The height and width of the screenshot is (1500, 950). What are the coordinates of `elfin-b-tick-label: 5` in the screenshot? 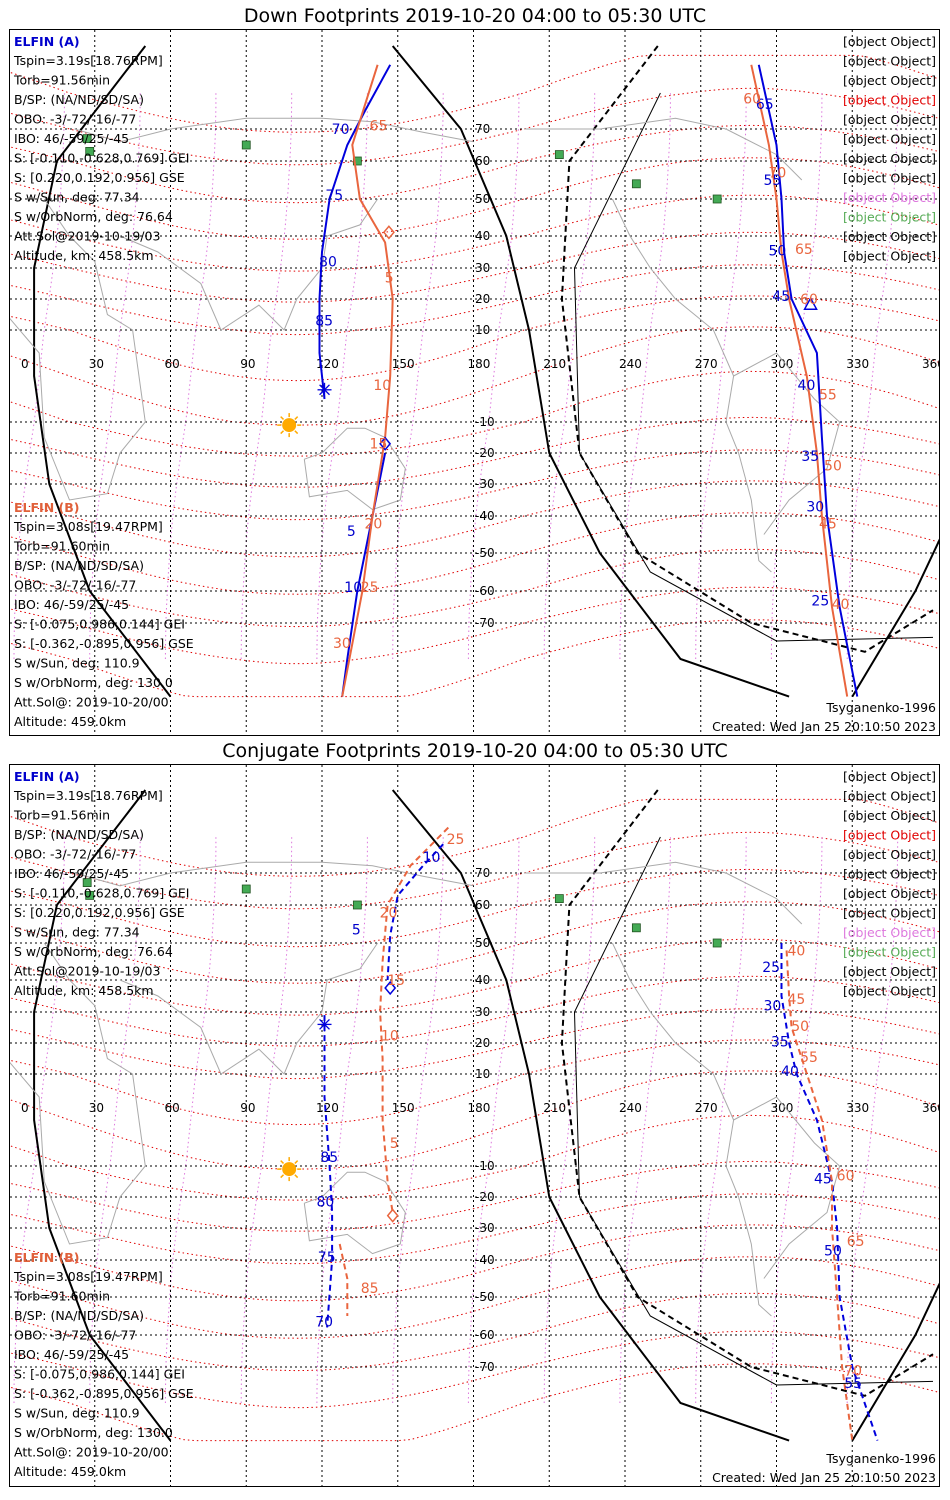 It's located at (389, 278).